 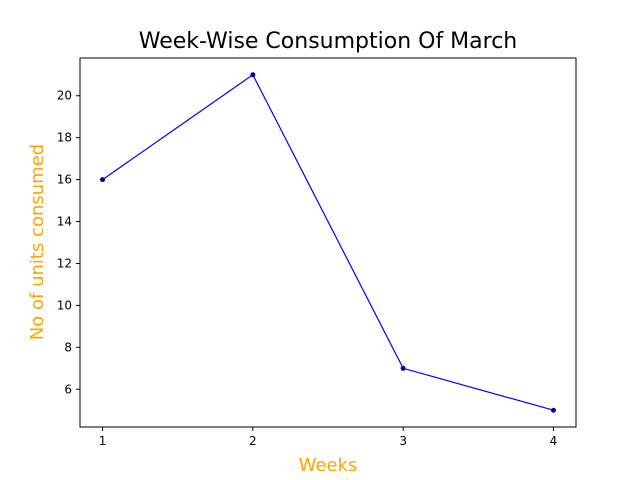 I want to click on y-tick-label: 8, so click(x=68, y=347).